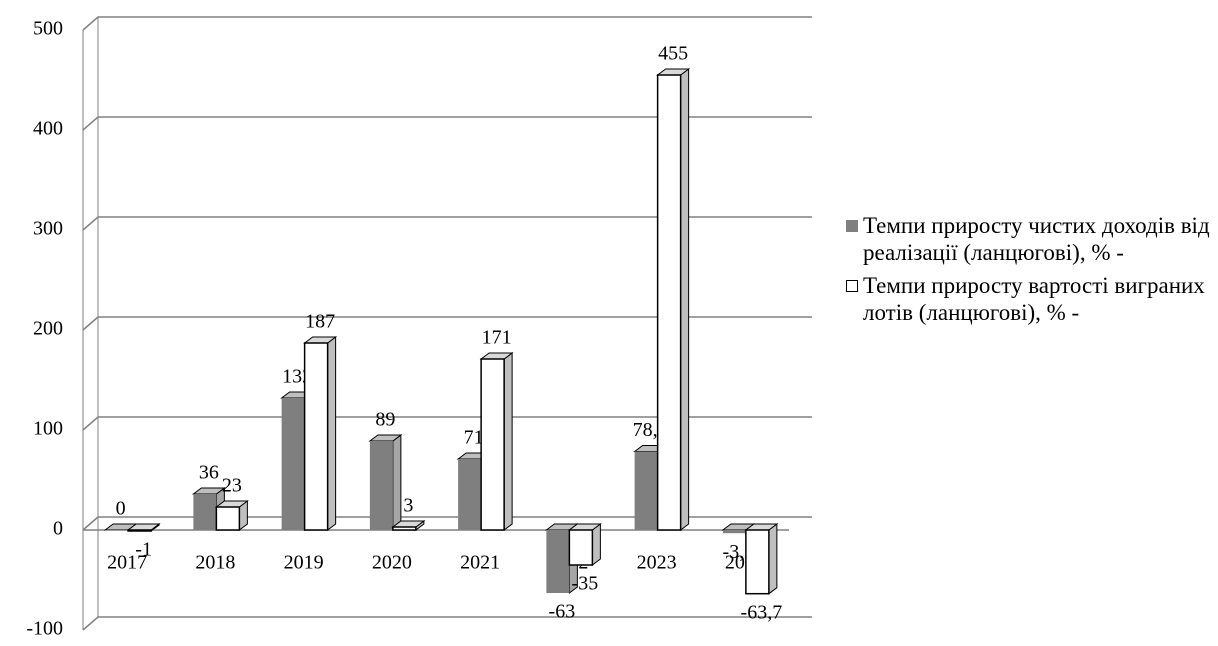 The width and height of the screenshot is (1218, 646). I want to click on value-label: 3, so click(408, 506).